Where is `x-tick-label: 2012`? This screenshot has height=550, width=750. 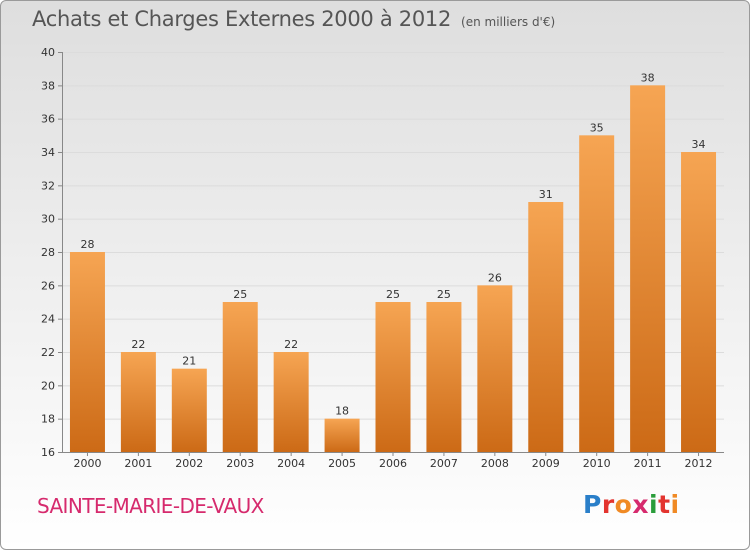
x-tick-label: 2012 is located at coordinates (699, 463).